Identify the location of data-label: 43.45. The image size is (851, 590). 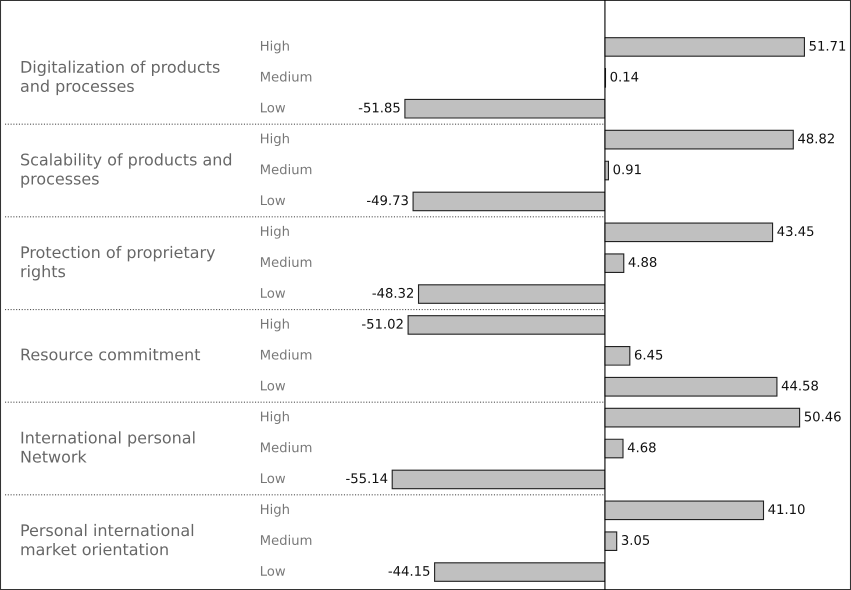
(795, 231).